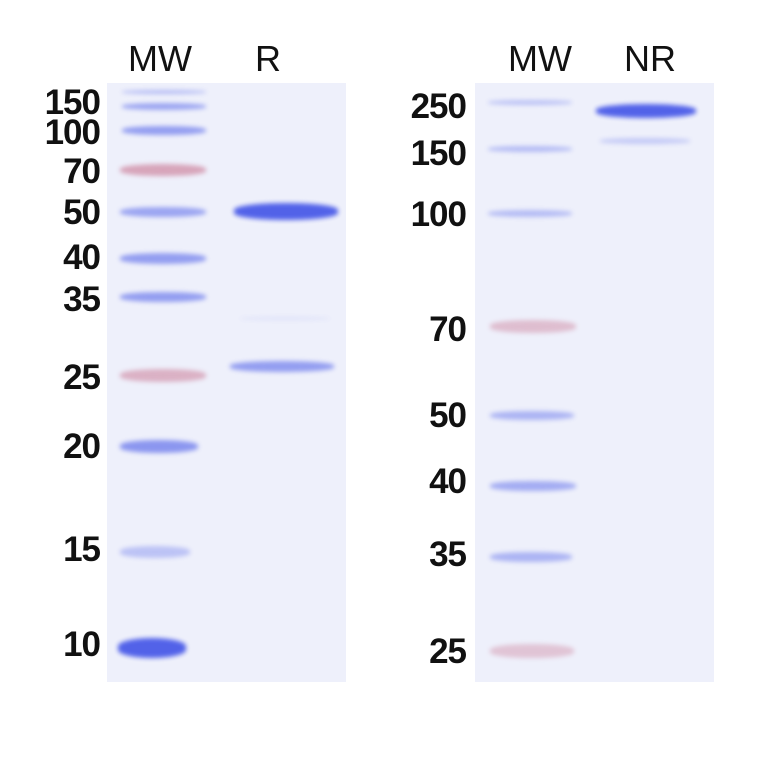  I want to click on lane-header-r: R, so click(268, 58).